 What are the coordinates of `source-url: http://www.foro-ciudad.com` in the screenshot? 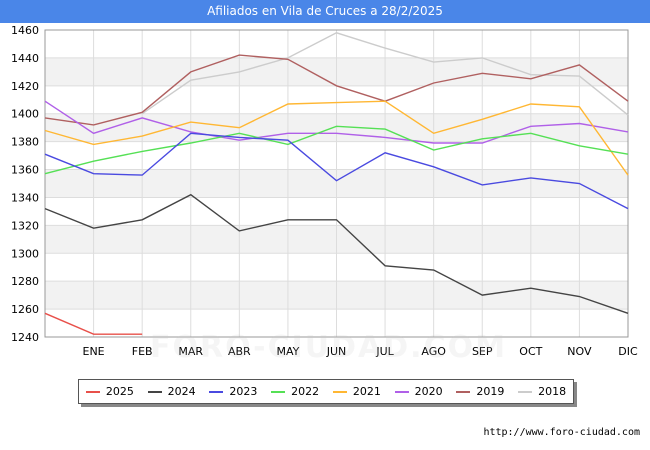 It's located at (561, 432).